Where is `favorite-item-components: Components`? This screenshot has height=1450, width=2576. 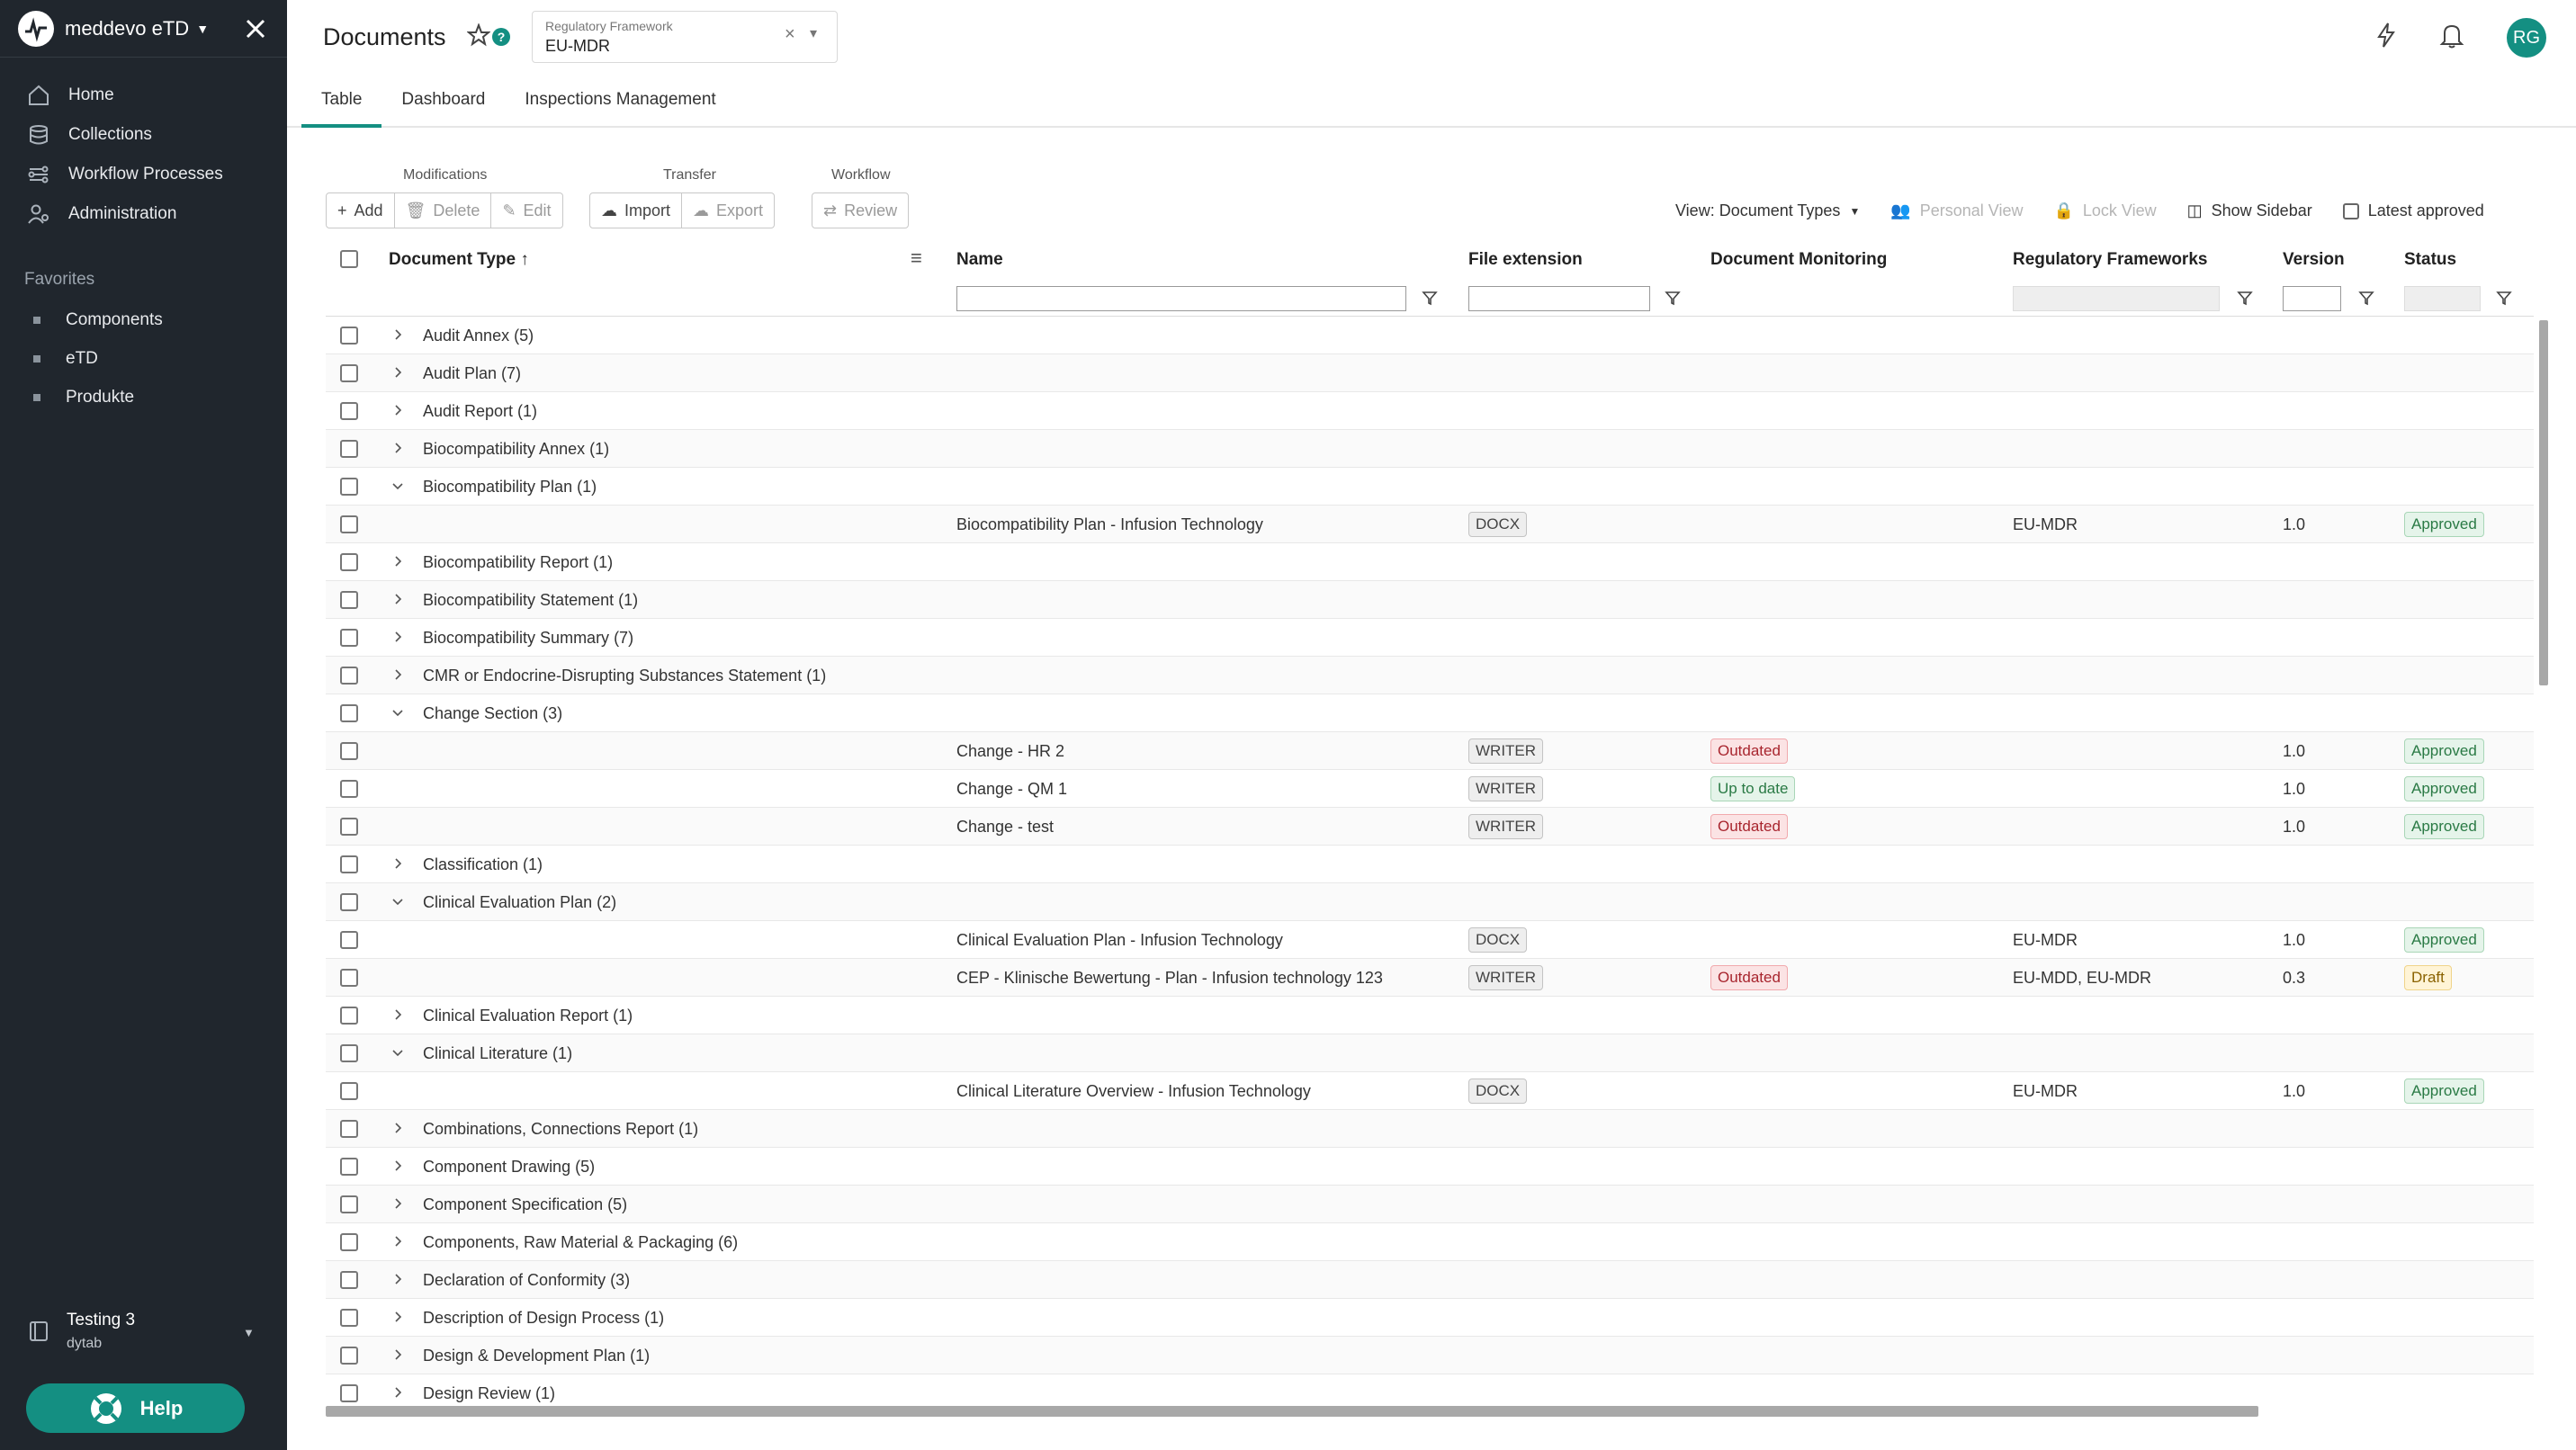
favorite-item-components: Components is located at coordinates (143, 319).